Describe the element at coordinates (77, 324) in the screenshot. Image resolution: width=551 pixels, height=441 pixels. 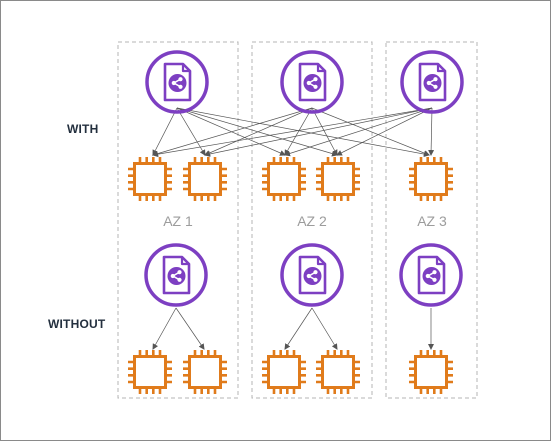
I see `without-label: WITHOUT` at that location.